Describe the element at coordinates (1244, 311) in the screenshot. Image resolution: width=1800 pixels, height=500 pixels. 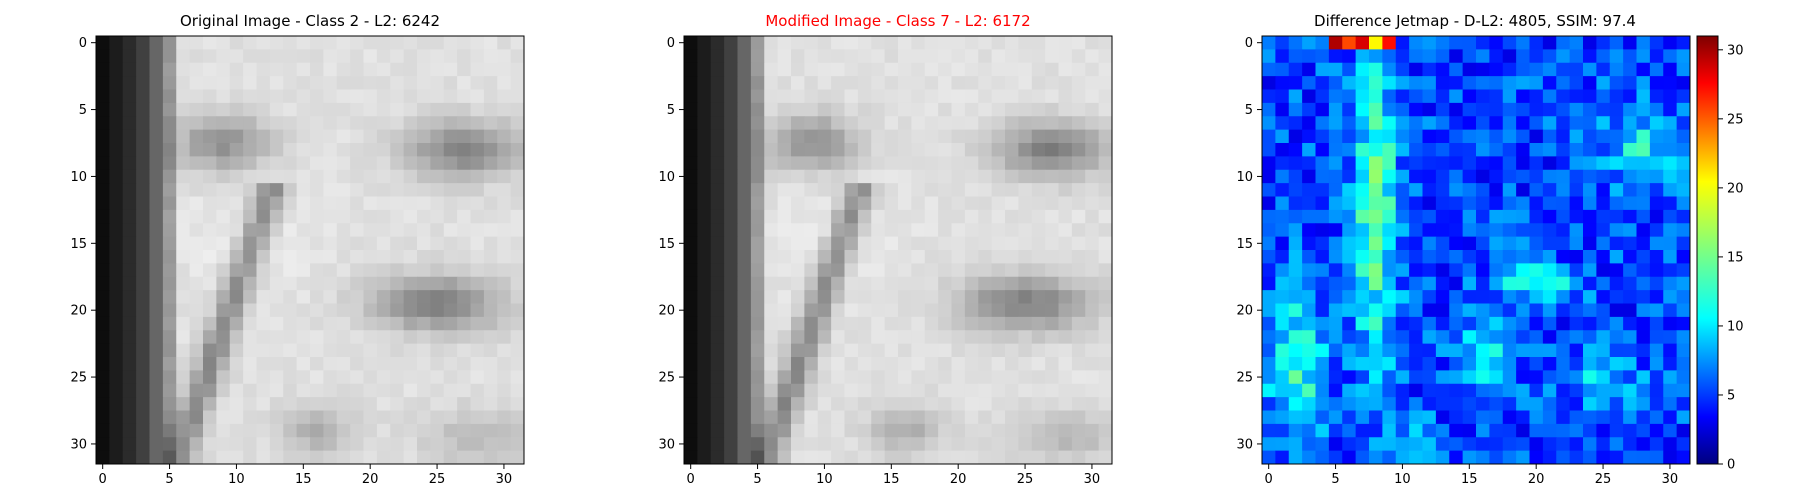
I see `y-tick-label: 20` at that location.